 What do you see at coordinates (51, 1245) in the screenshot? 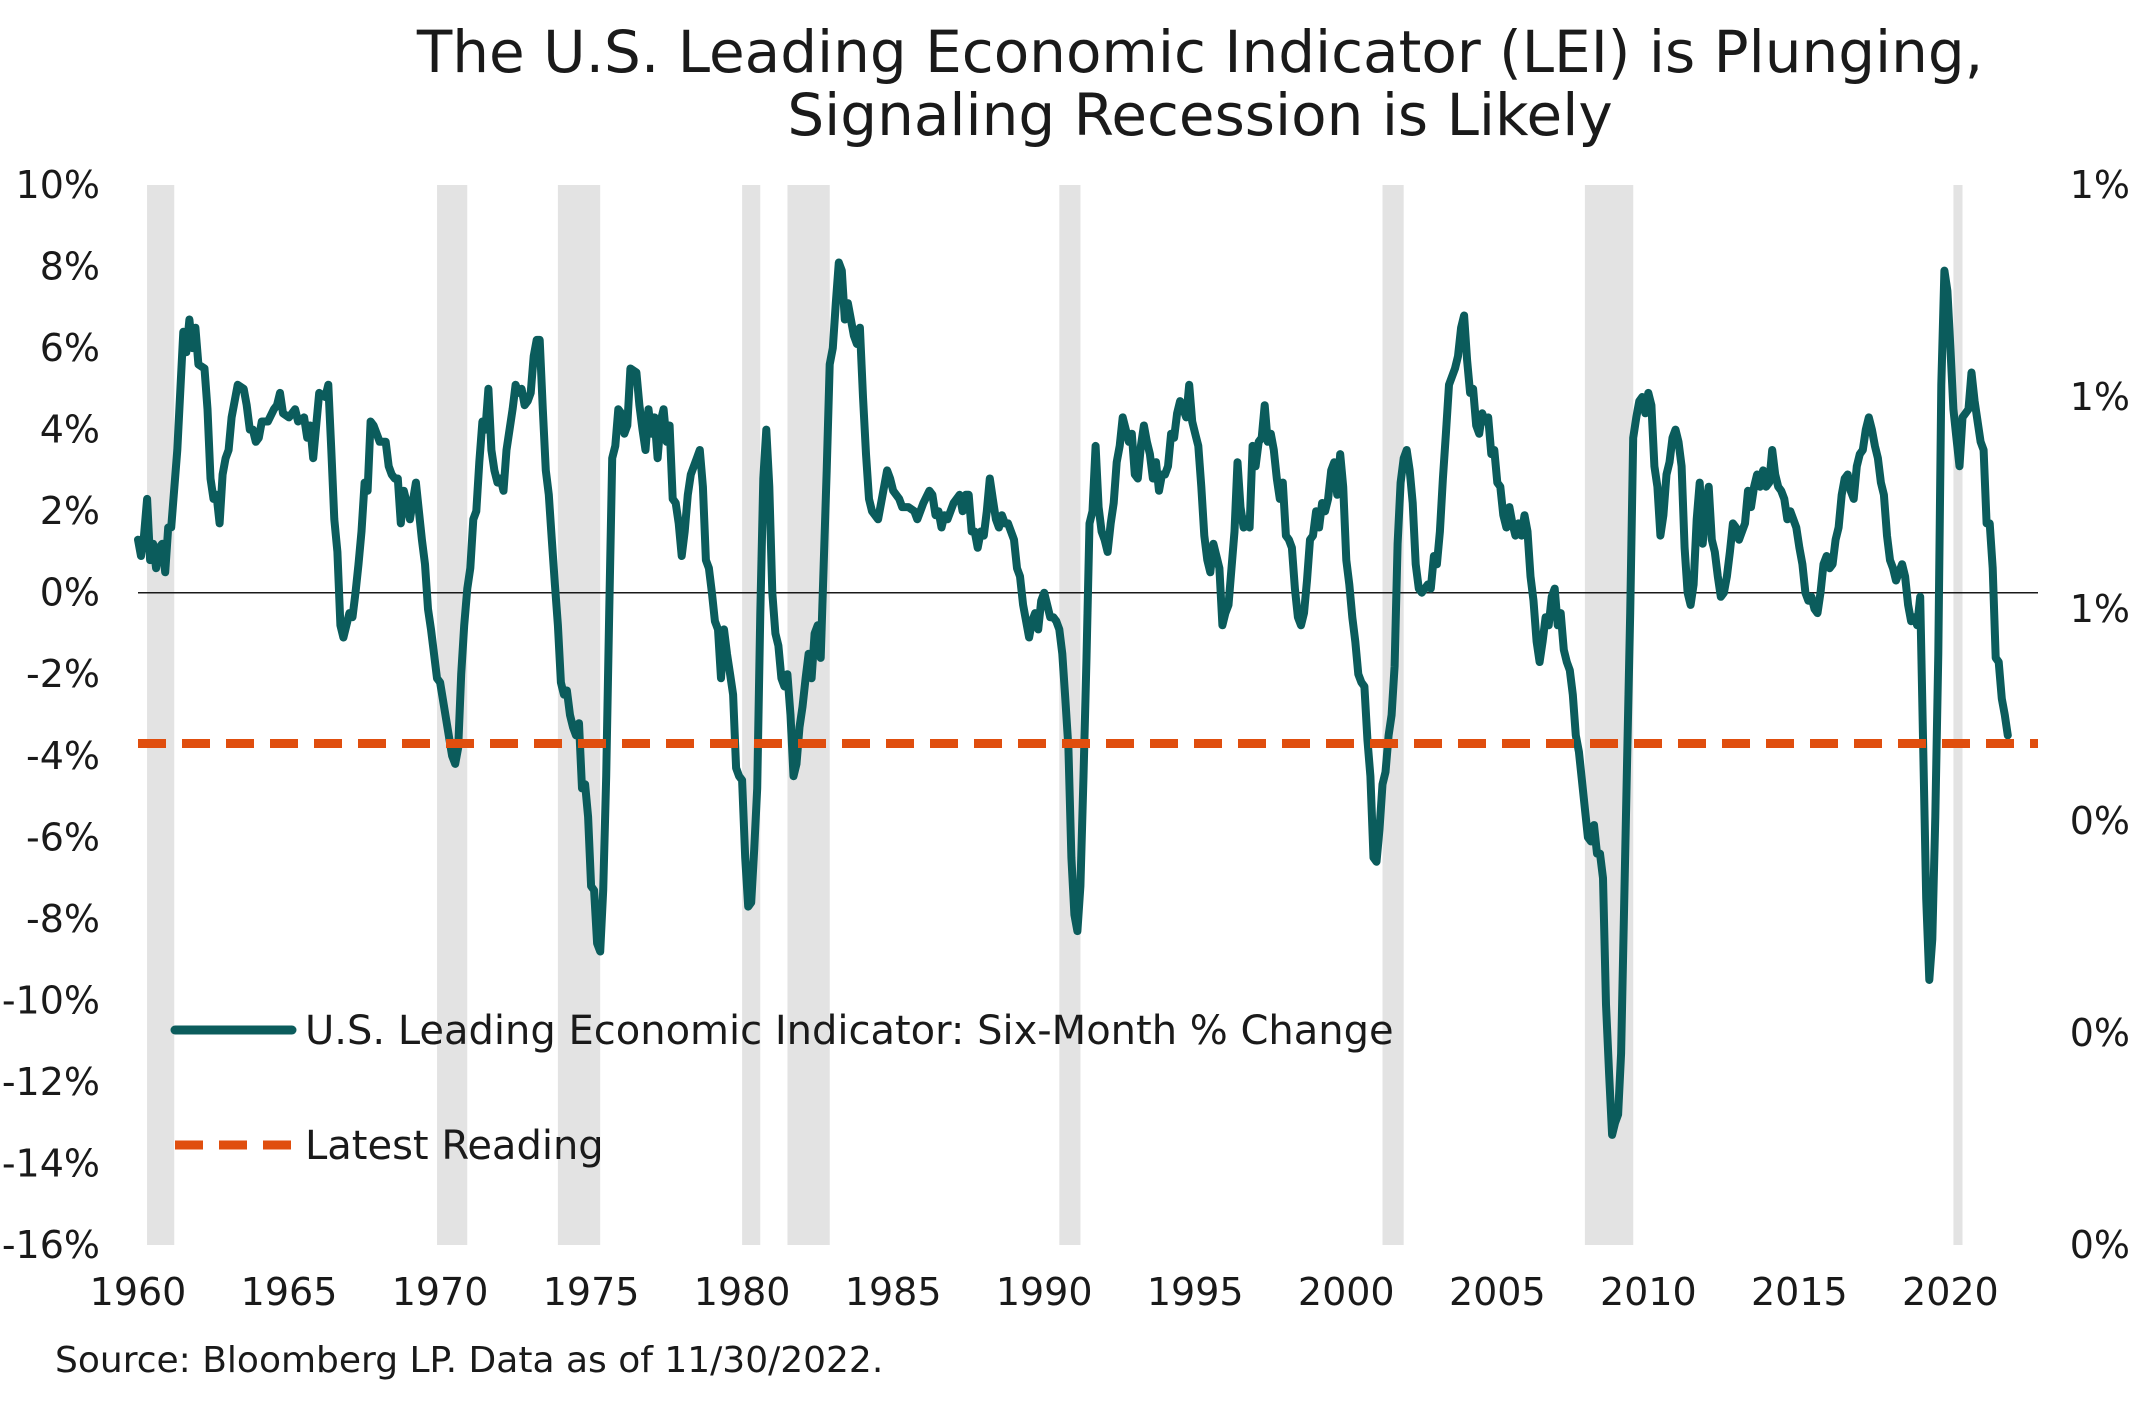
I see `y-tick-label: -16%` at bounding box center [51, 1245].